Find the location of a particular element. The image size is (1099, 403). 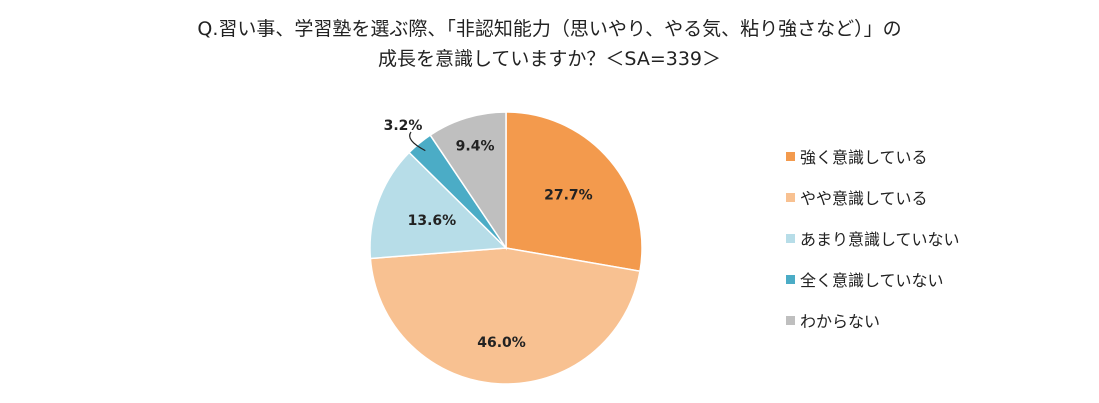

data-label-not-at-all: 3.2% is located at coordinates (403, 126).